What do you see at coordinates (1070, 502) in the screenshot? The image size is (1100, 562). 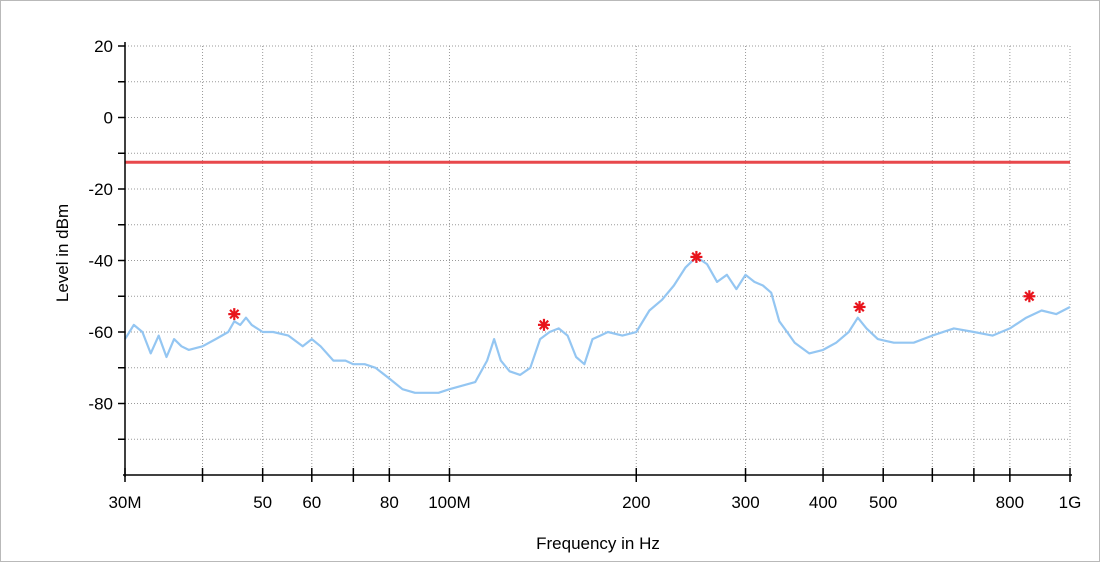 I see `x-tick-label: 1G` at bounding box center [1070, 502].